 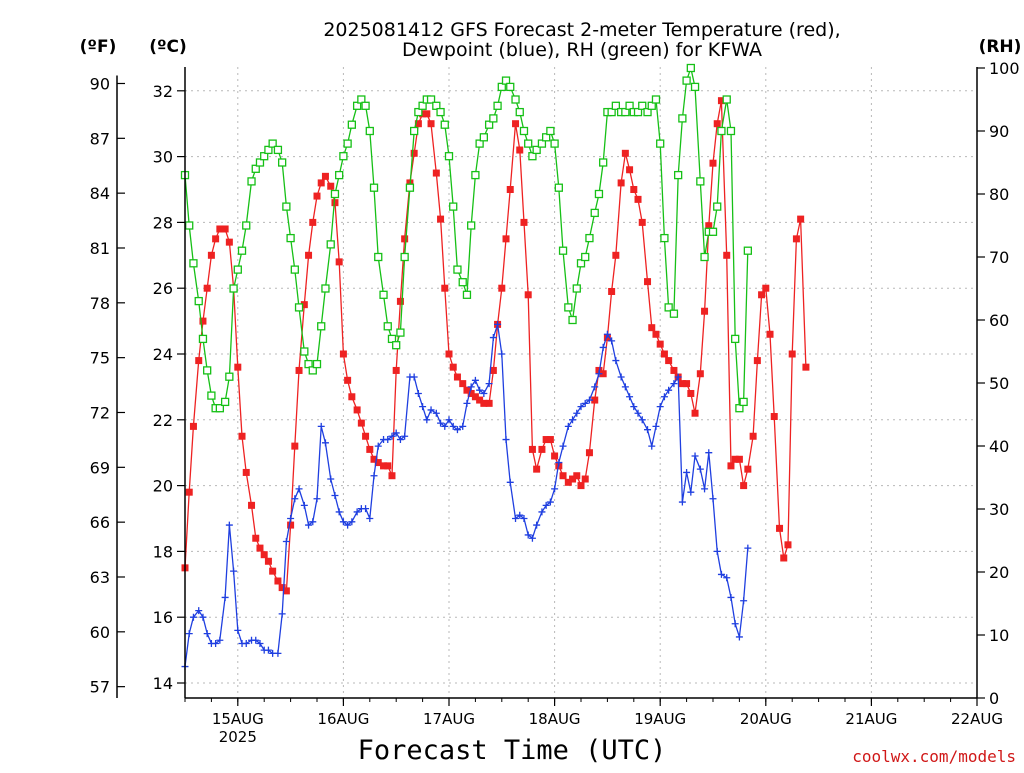 I want to click on y-tick-label-fahrenheit: 87, so click(x=100, y=138).